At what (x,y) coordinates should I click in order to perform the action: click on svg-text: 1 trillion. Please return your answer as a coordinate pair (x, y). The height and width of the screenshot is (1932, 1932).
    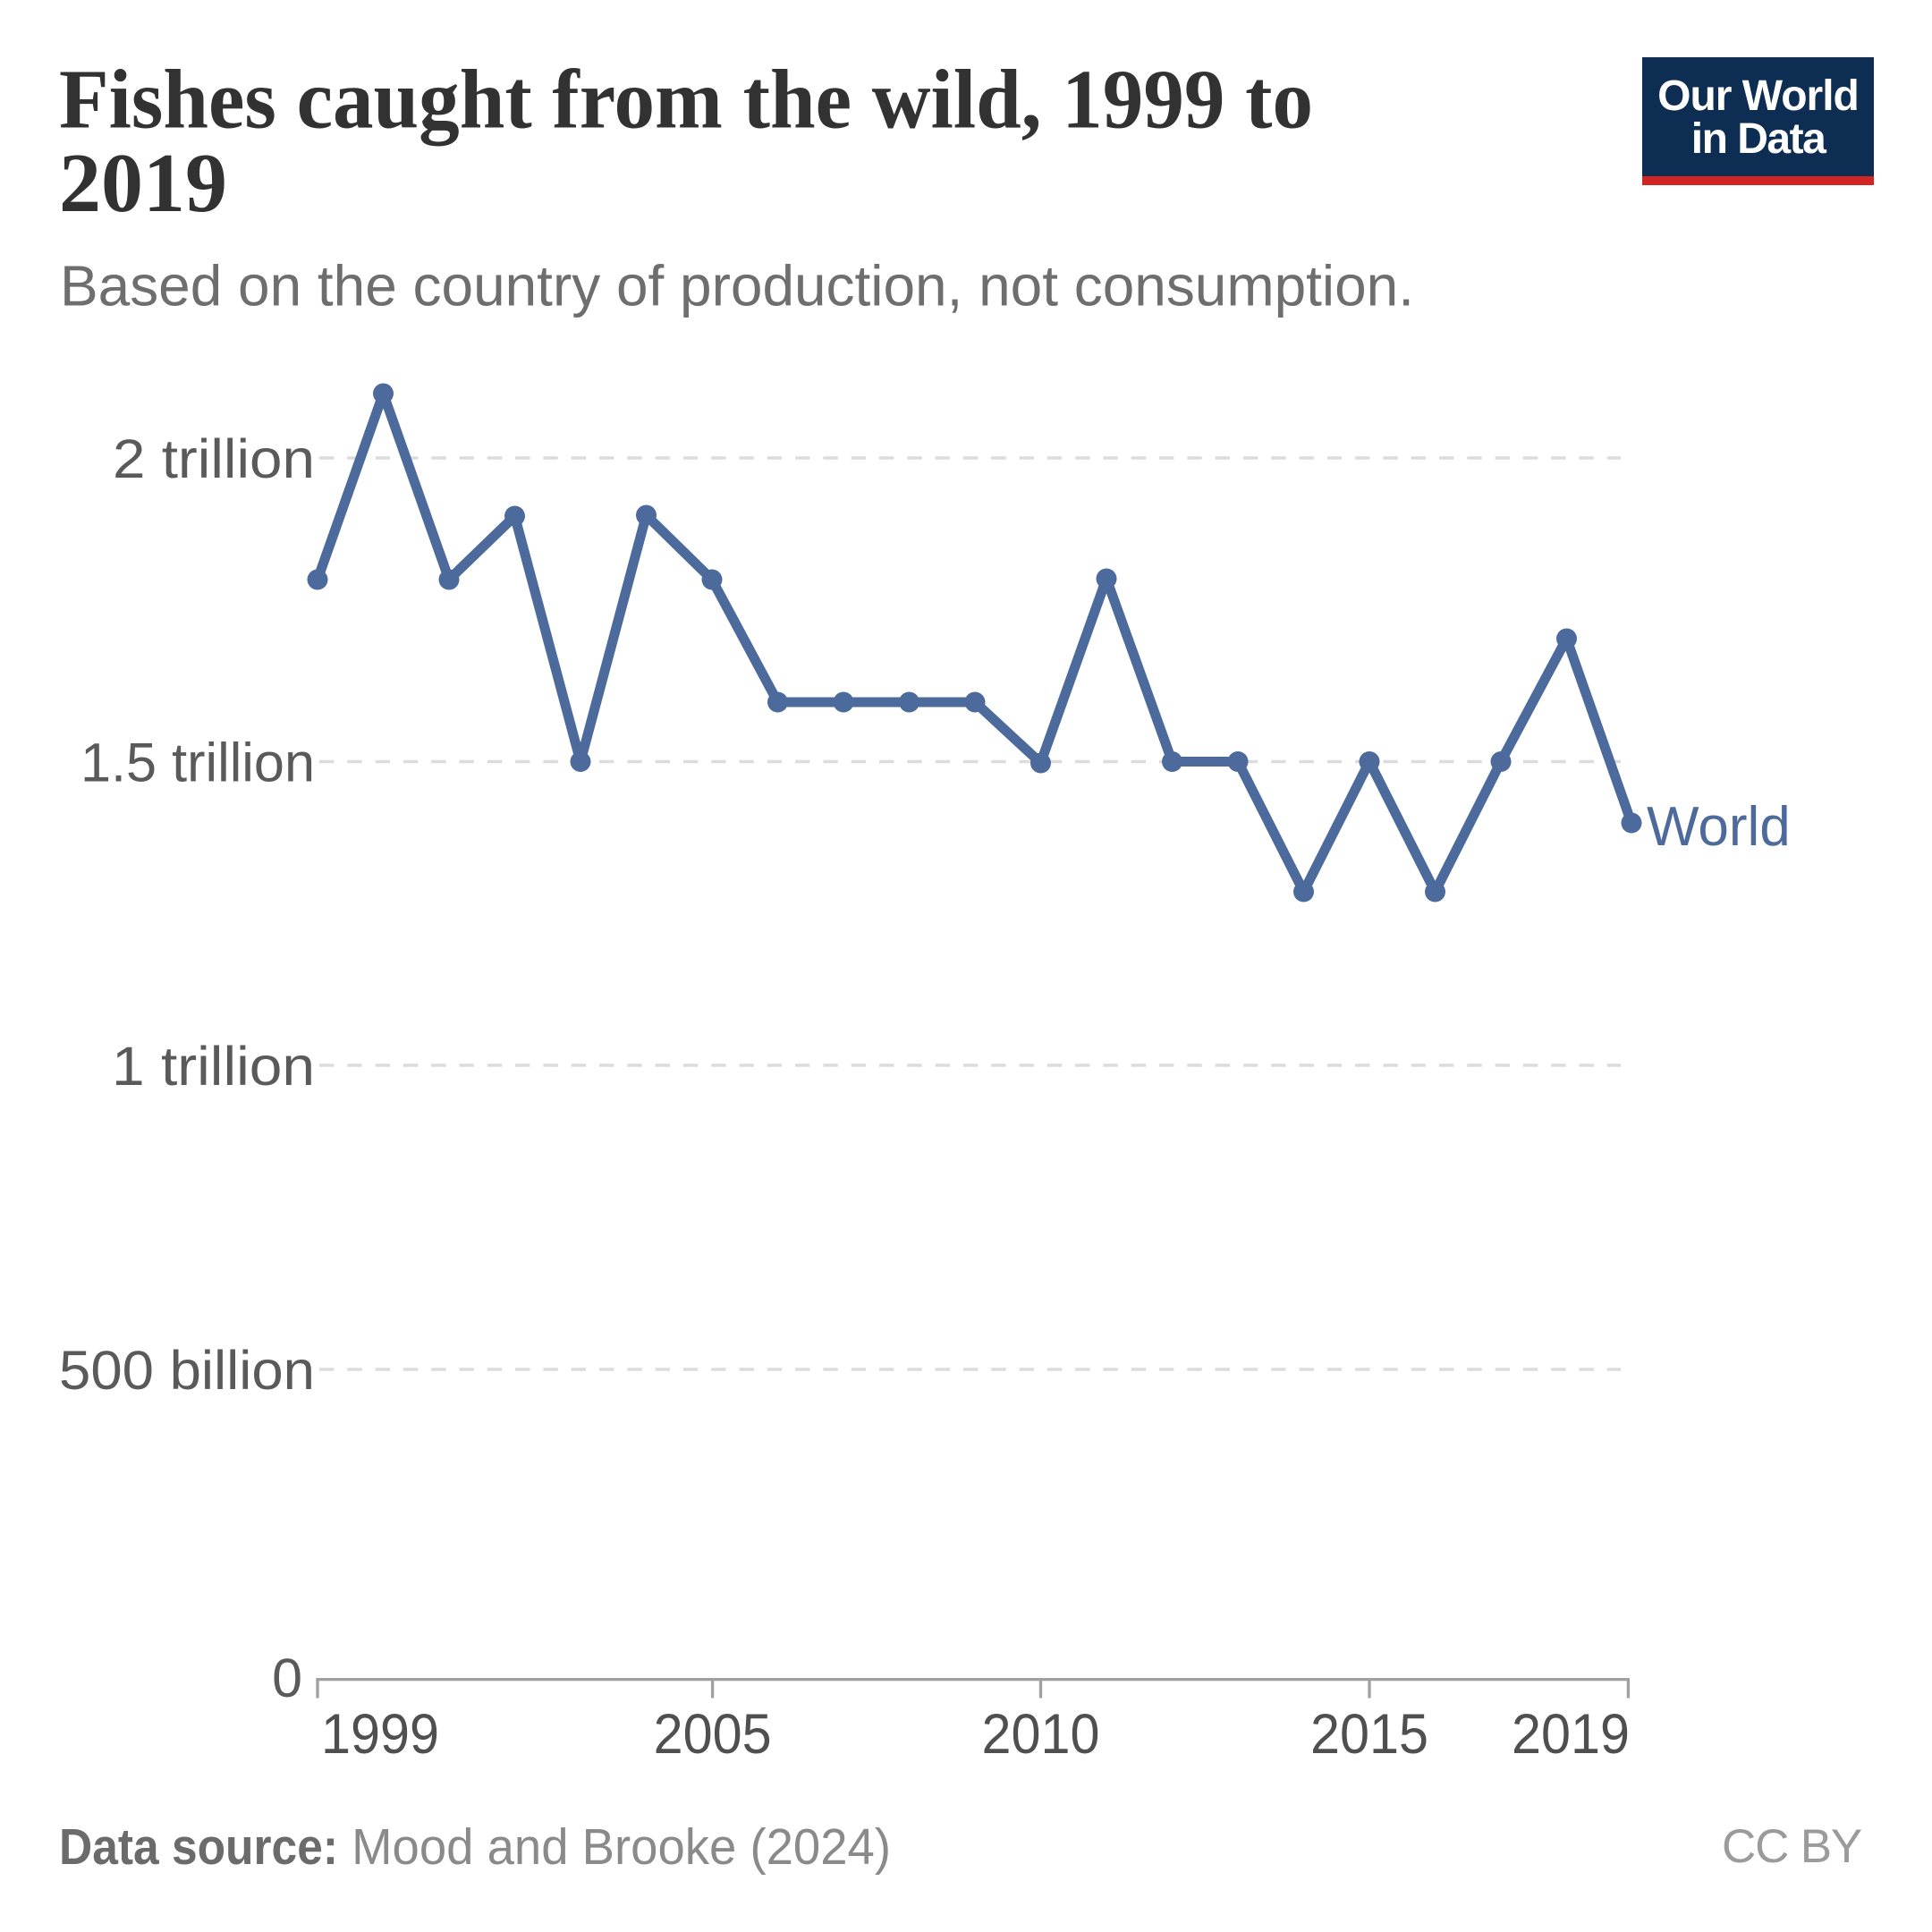
    Looking at the image, I should click on (213, 1066).